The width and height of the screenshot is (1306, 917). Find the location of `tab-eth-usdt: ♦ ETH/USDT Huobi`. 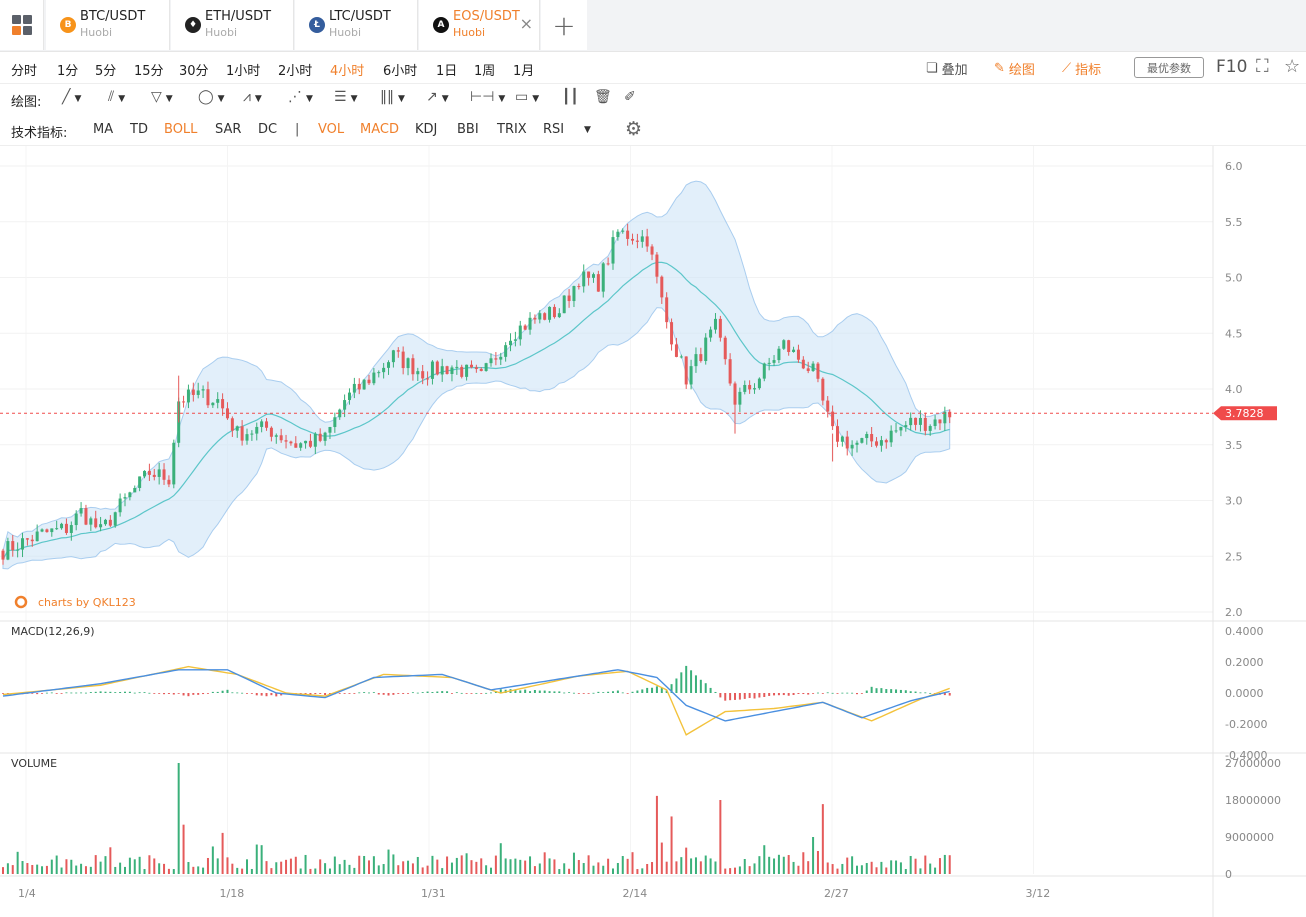

tab-eth-usdt: ♦ ETH/USDT Huobi is located at coordinates (232, 25).